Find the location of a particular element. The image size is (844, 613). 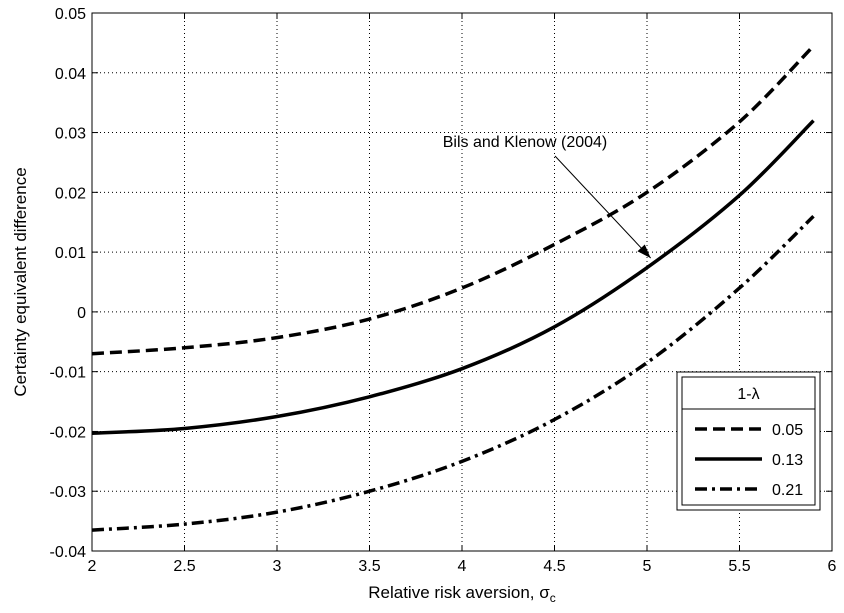

x-tick-label: 4 is located at coordinates (462, 566).